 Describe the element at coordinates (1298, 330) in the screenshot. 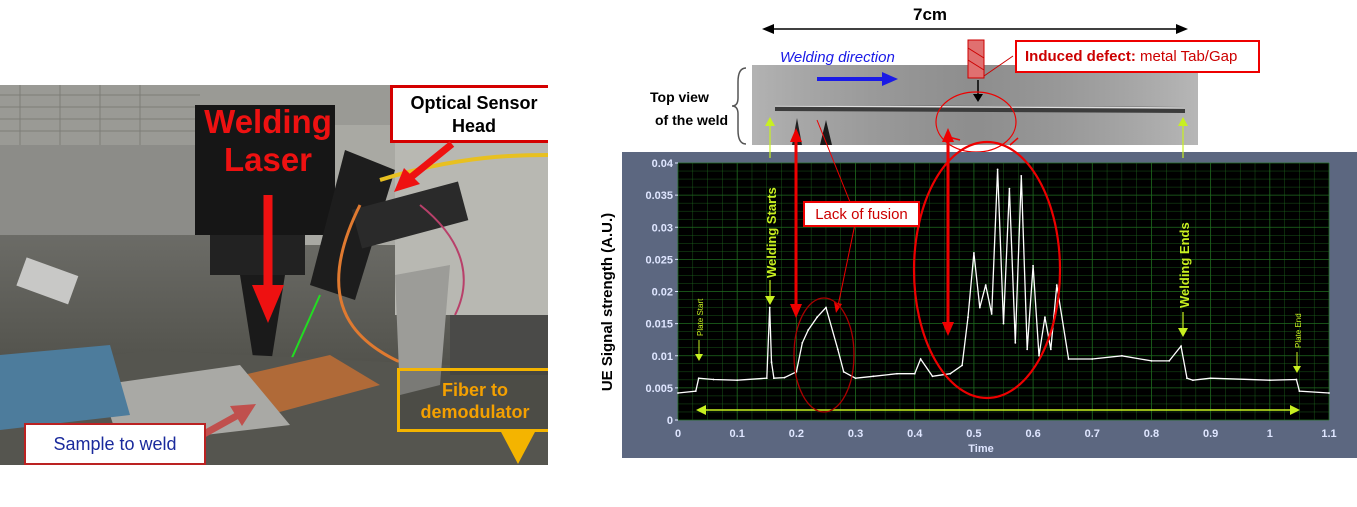

I see `plate-end-label: Plate End` at that location.